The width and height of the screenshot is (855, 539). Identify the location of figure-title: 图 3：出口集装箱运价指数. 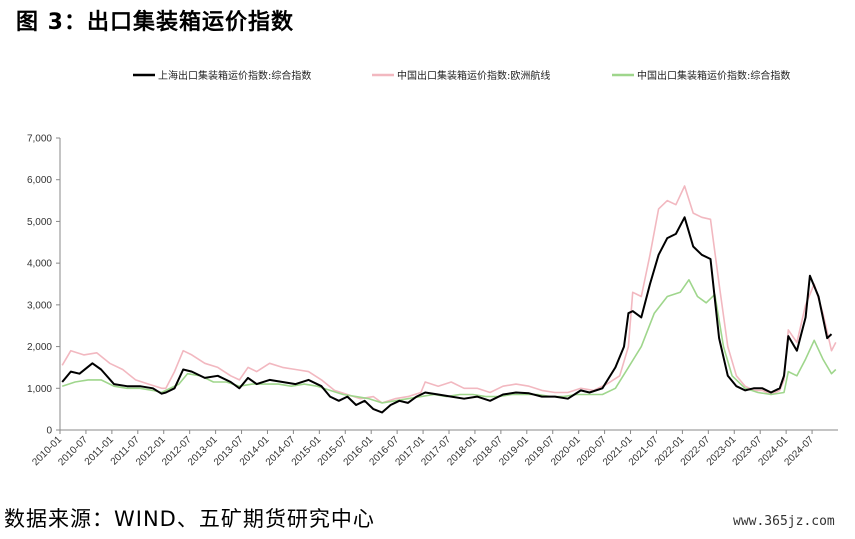
(155, 22).